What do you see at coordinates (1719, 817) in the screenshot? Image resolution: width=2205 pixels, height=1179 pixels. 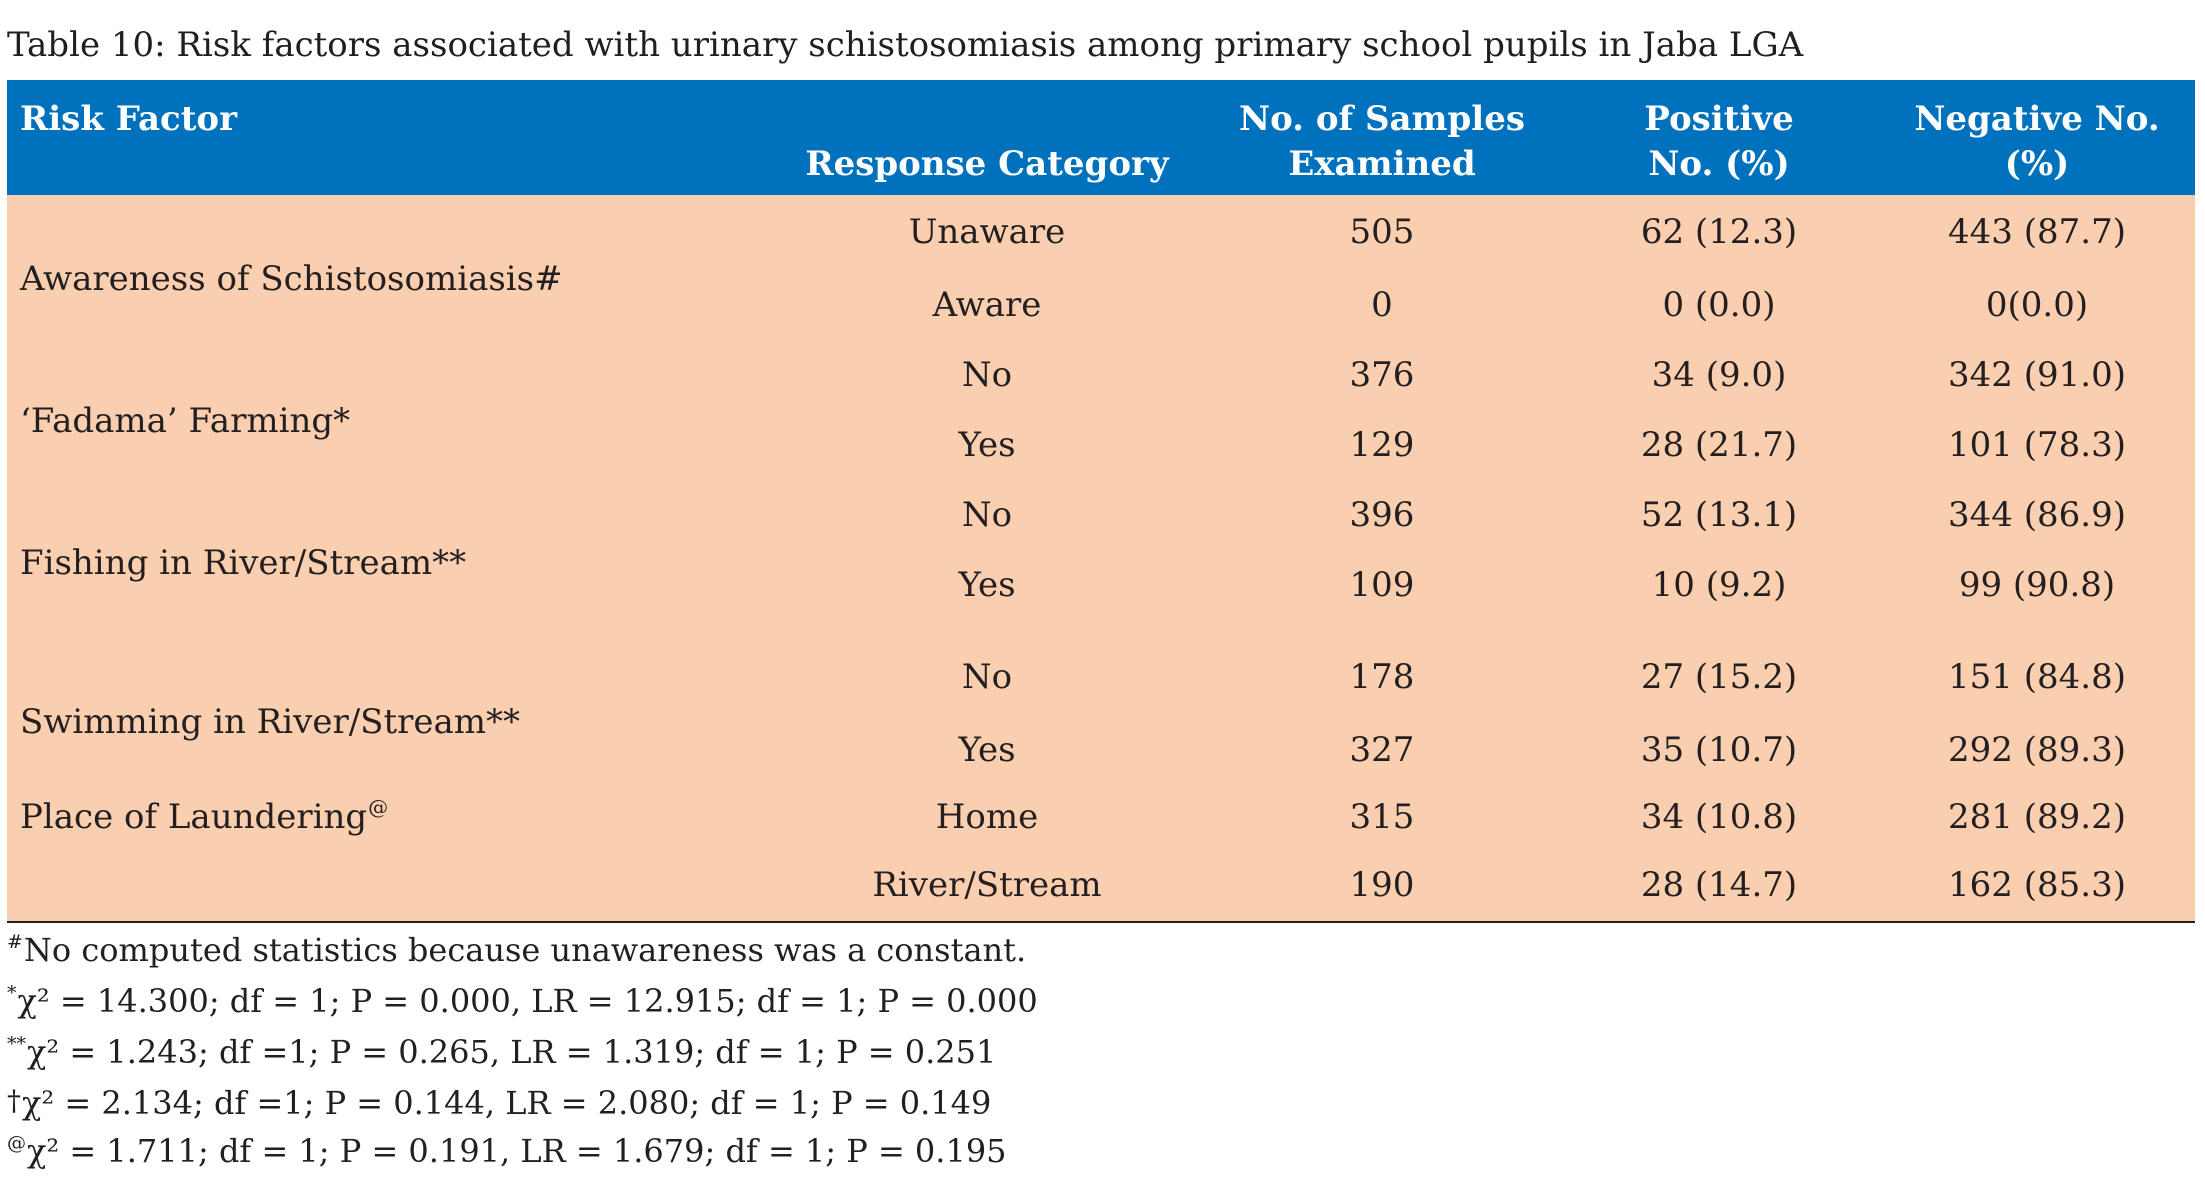 I see `positive-cell: 34 (10.8)` at bounding box center [1719, 817].